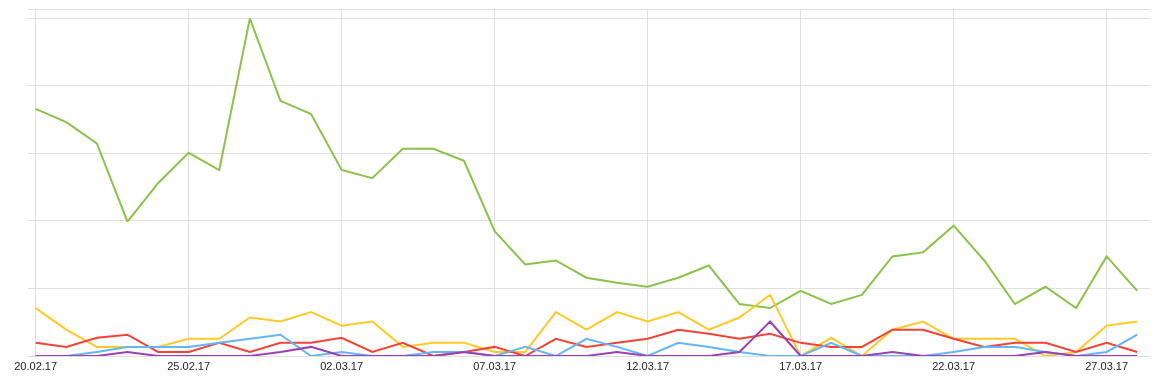 Image resolution: width=1164 pixels, height=388 pixels. What do you see at coordinates (801, 366) in the screenshot?
I see `x-tick-label: 17.03.17` at bounding box center [801, 366].